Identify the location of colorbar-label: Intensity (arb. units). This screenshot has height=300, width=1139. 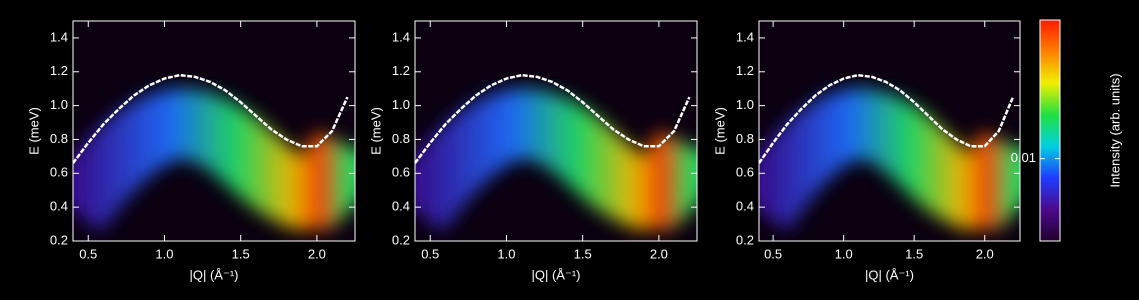
(1114, 130).